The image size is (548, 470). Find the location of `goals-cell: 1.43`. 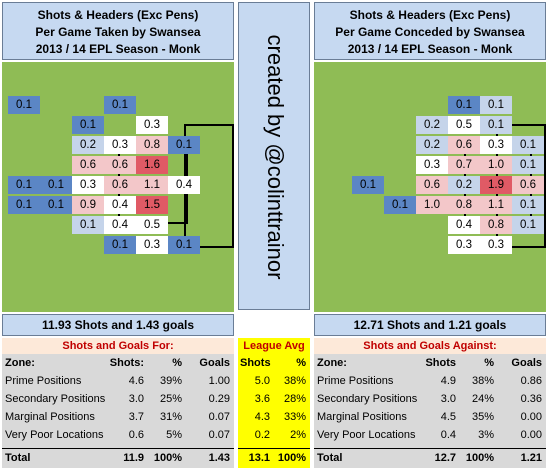

goals-cell: 1.43 is located at coordinates (219, 458).